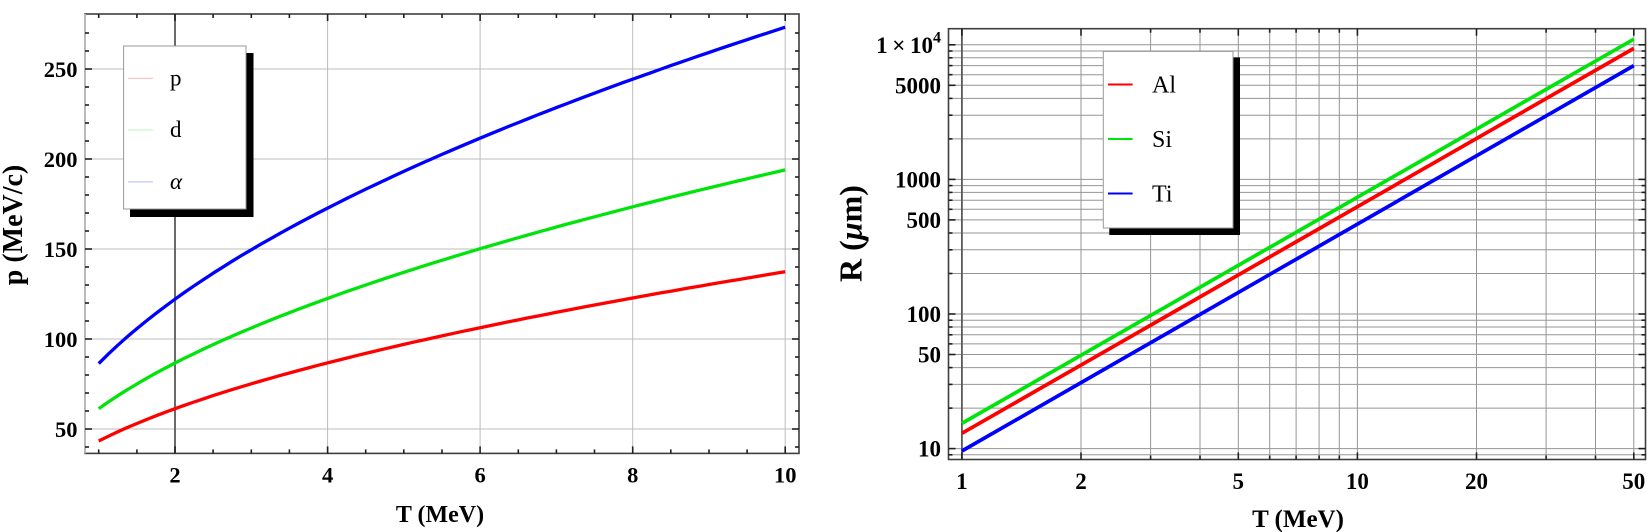 The image size is (1651, 532). Describe the element at coordinates (851, 233) in the screenshot. I see `svg-text: R (μm)` at that location.